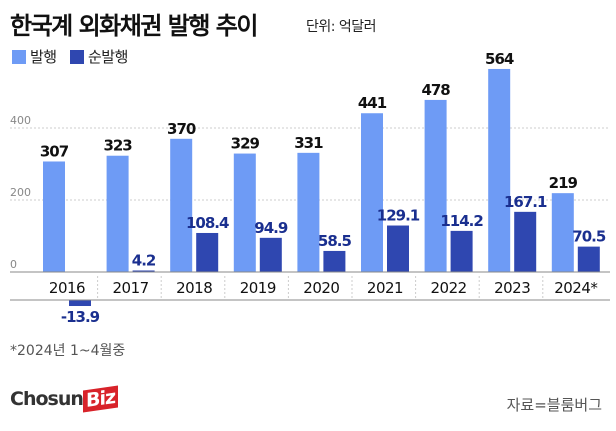  I want to click on data-label: 219, so click(563, 183).